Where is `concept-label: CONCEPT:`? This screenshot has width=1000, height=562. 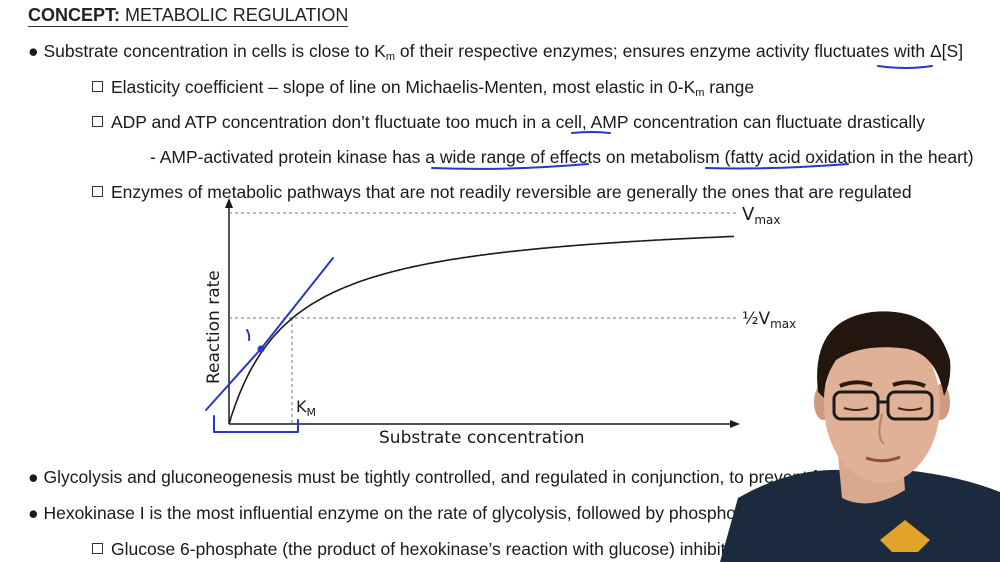 concept-label: CONCEPT: is located at coordinates (74, 15).